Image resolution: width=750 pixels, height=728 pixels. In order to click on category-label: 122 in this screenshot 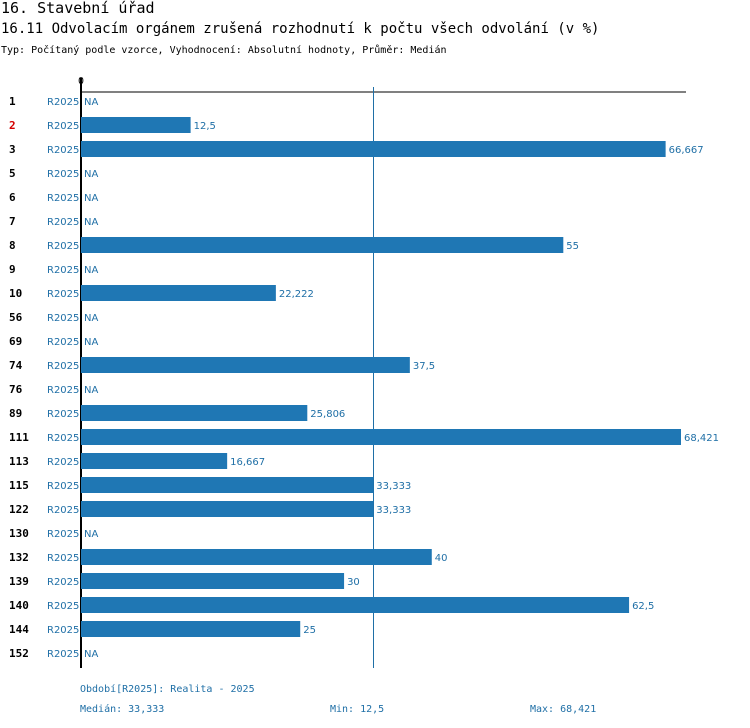, I will do `click(19, 509)`.